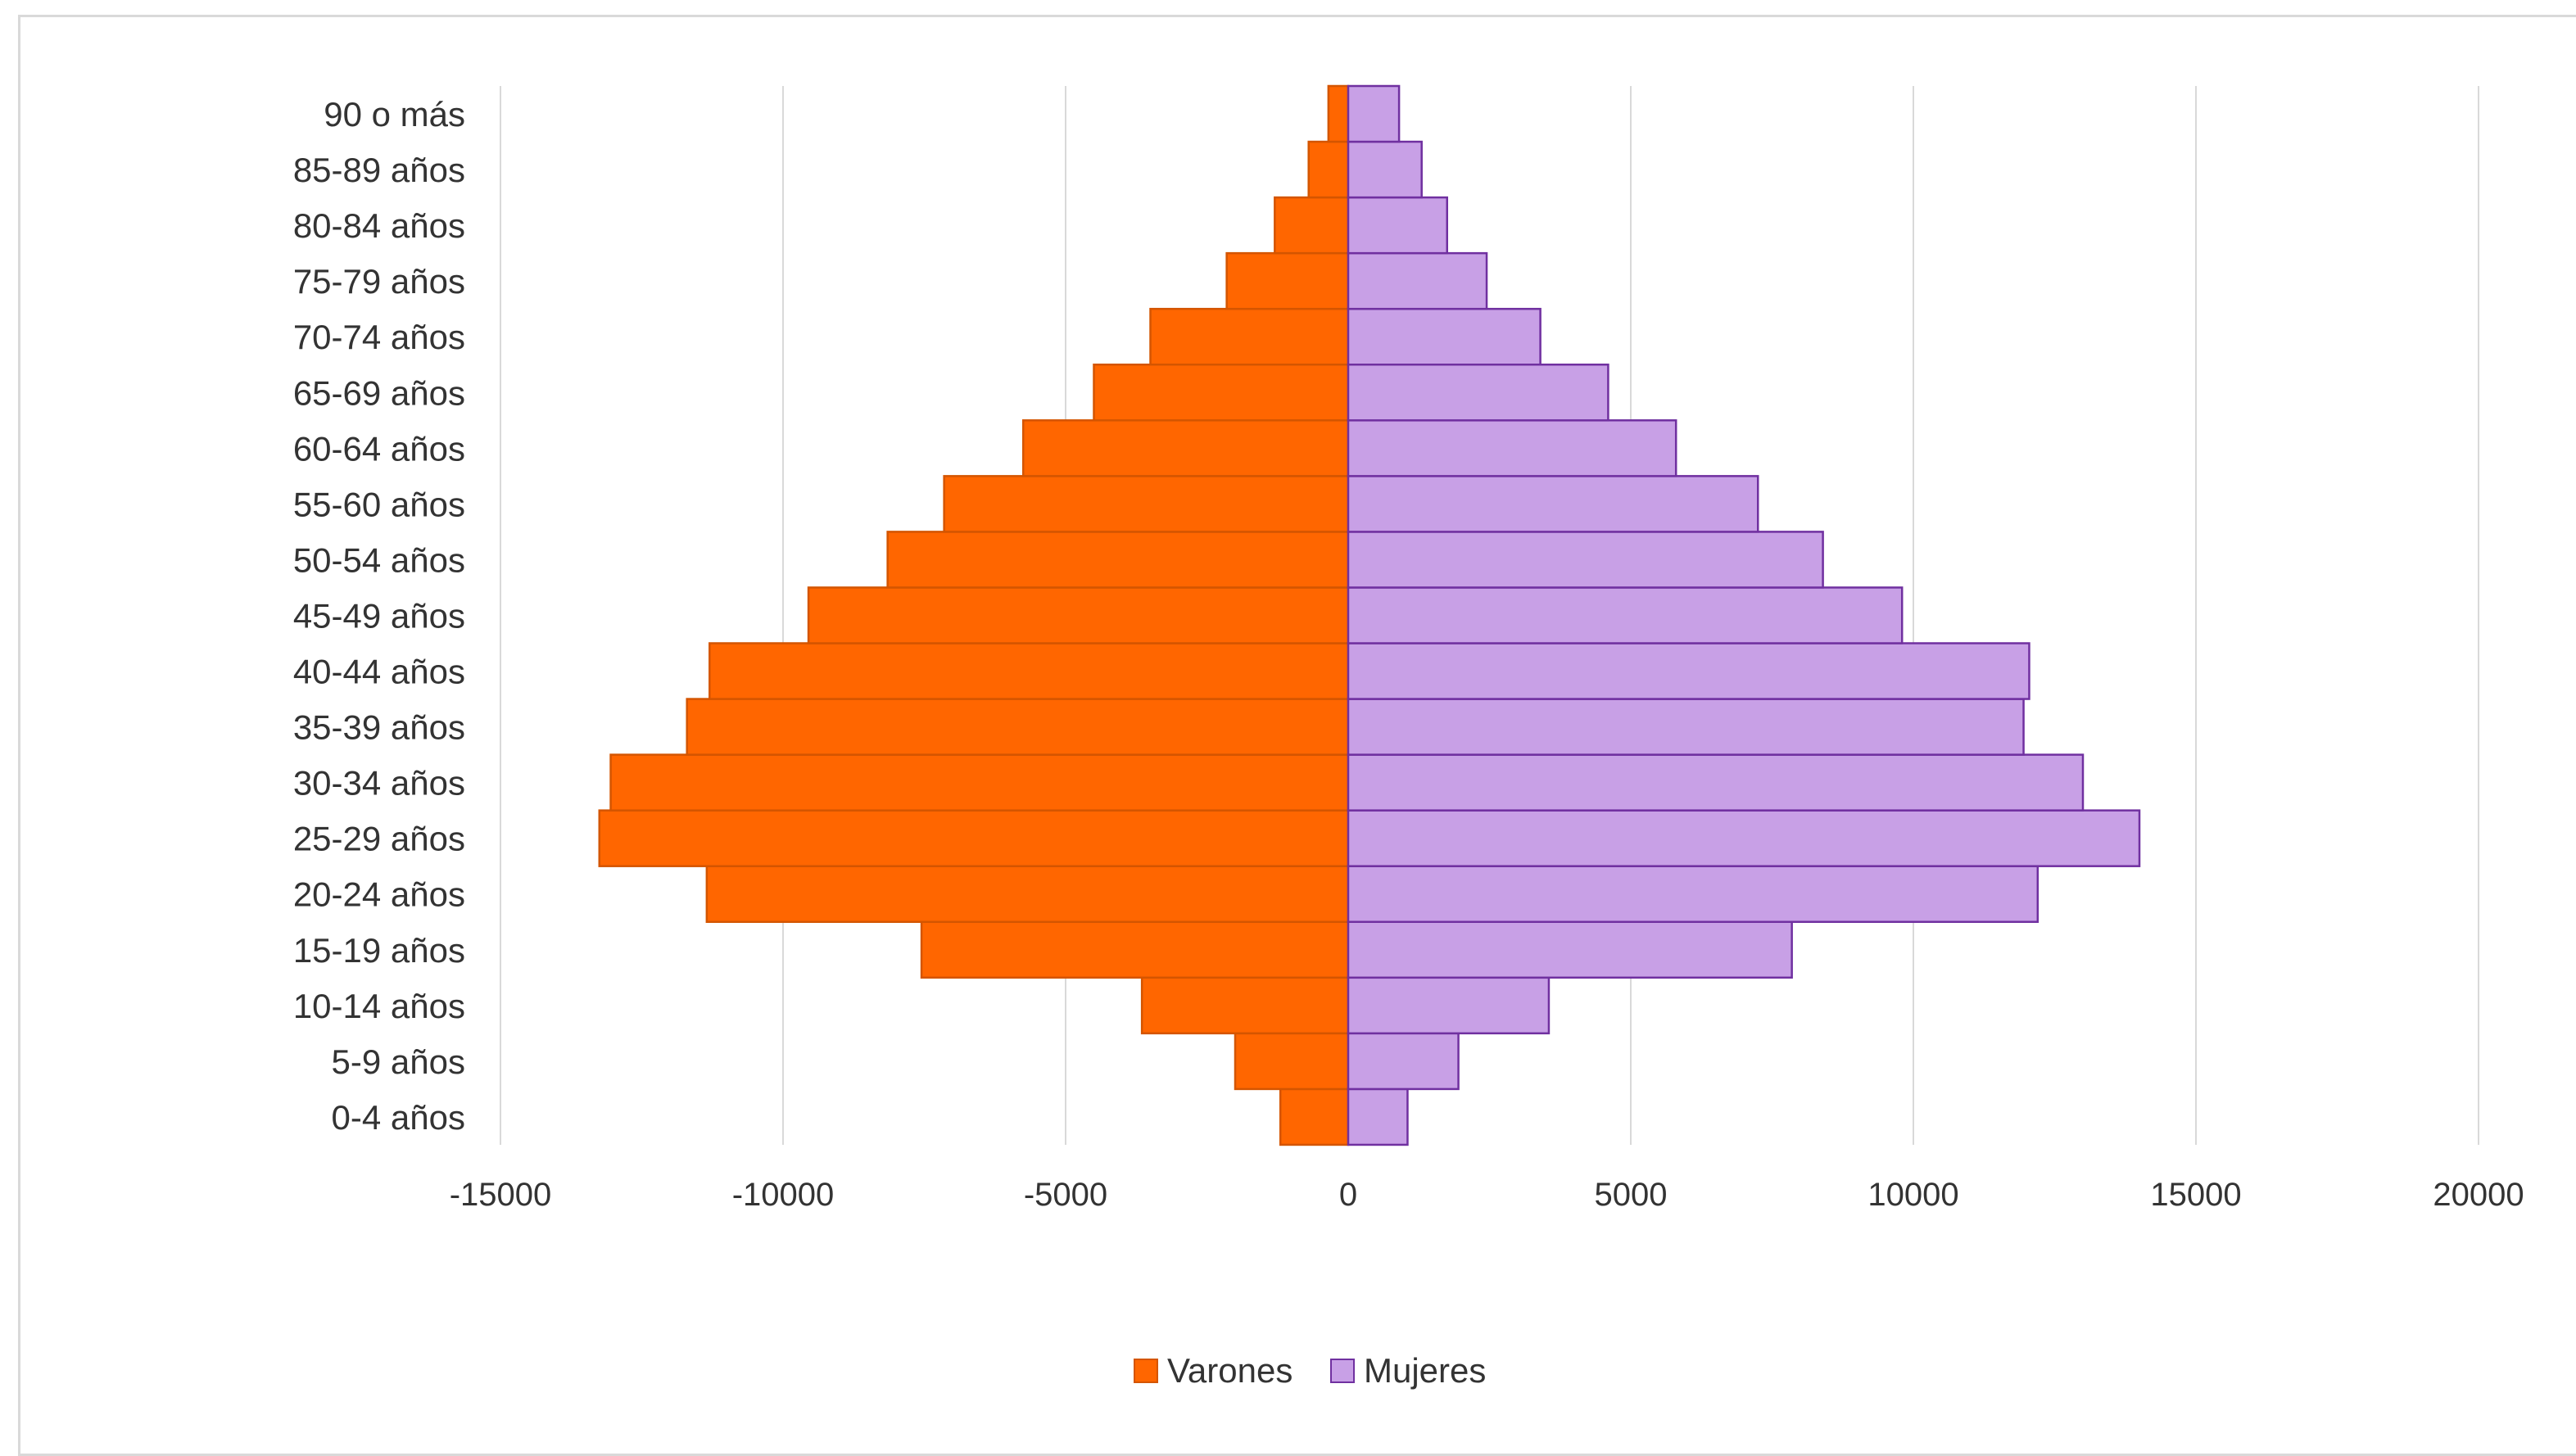  What do you see at coordinates (1425, 1370) in the screenshot?
I see `legend-label-mujeres: Mujeres` at bounding box center [1425, 1370].